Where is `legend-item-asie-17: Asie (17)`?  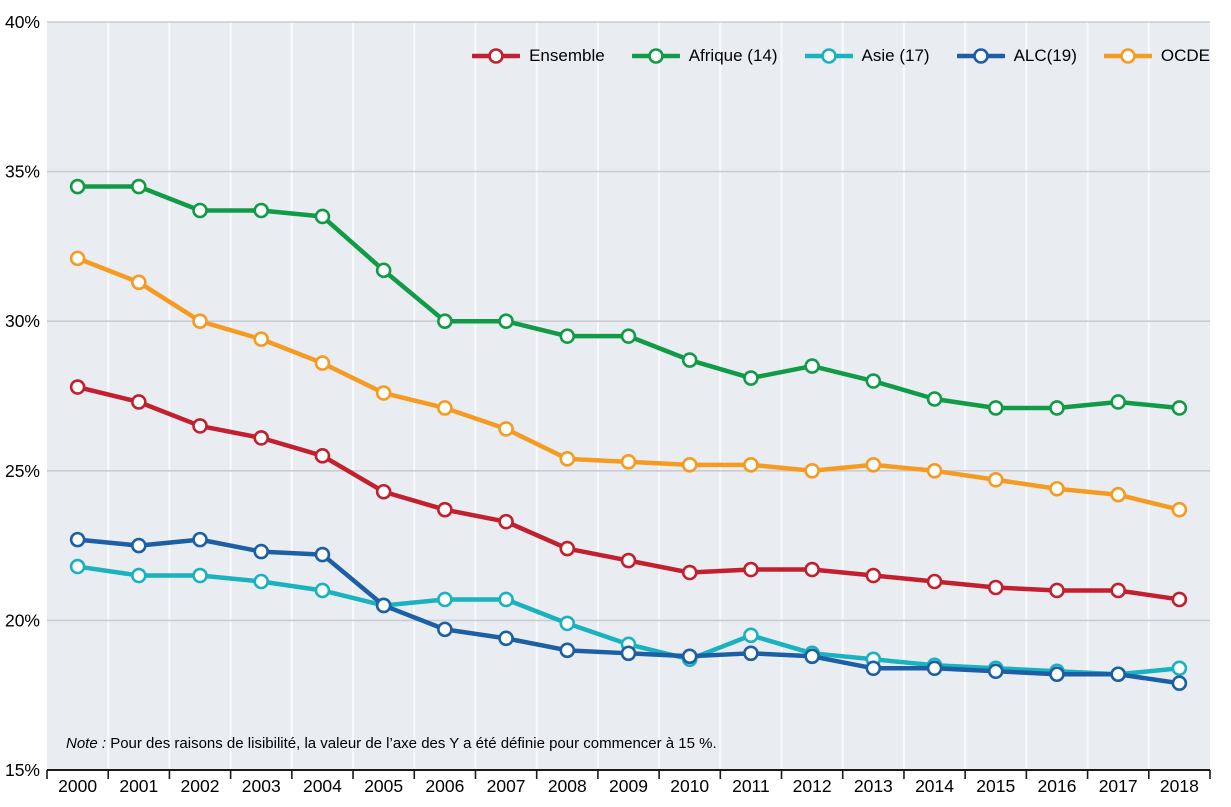
legend-item-asie-17: Asie (17) is located at coordinates (867, 56).